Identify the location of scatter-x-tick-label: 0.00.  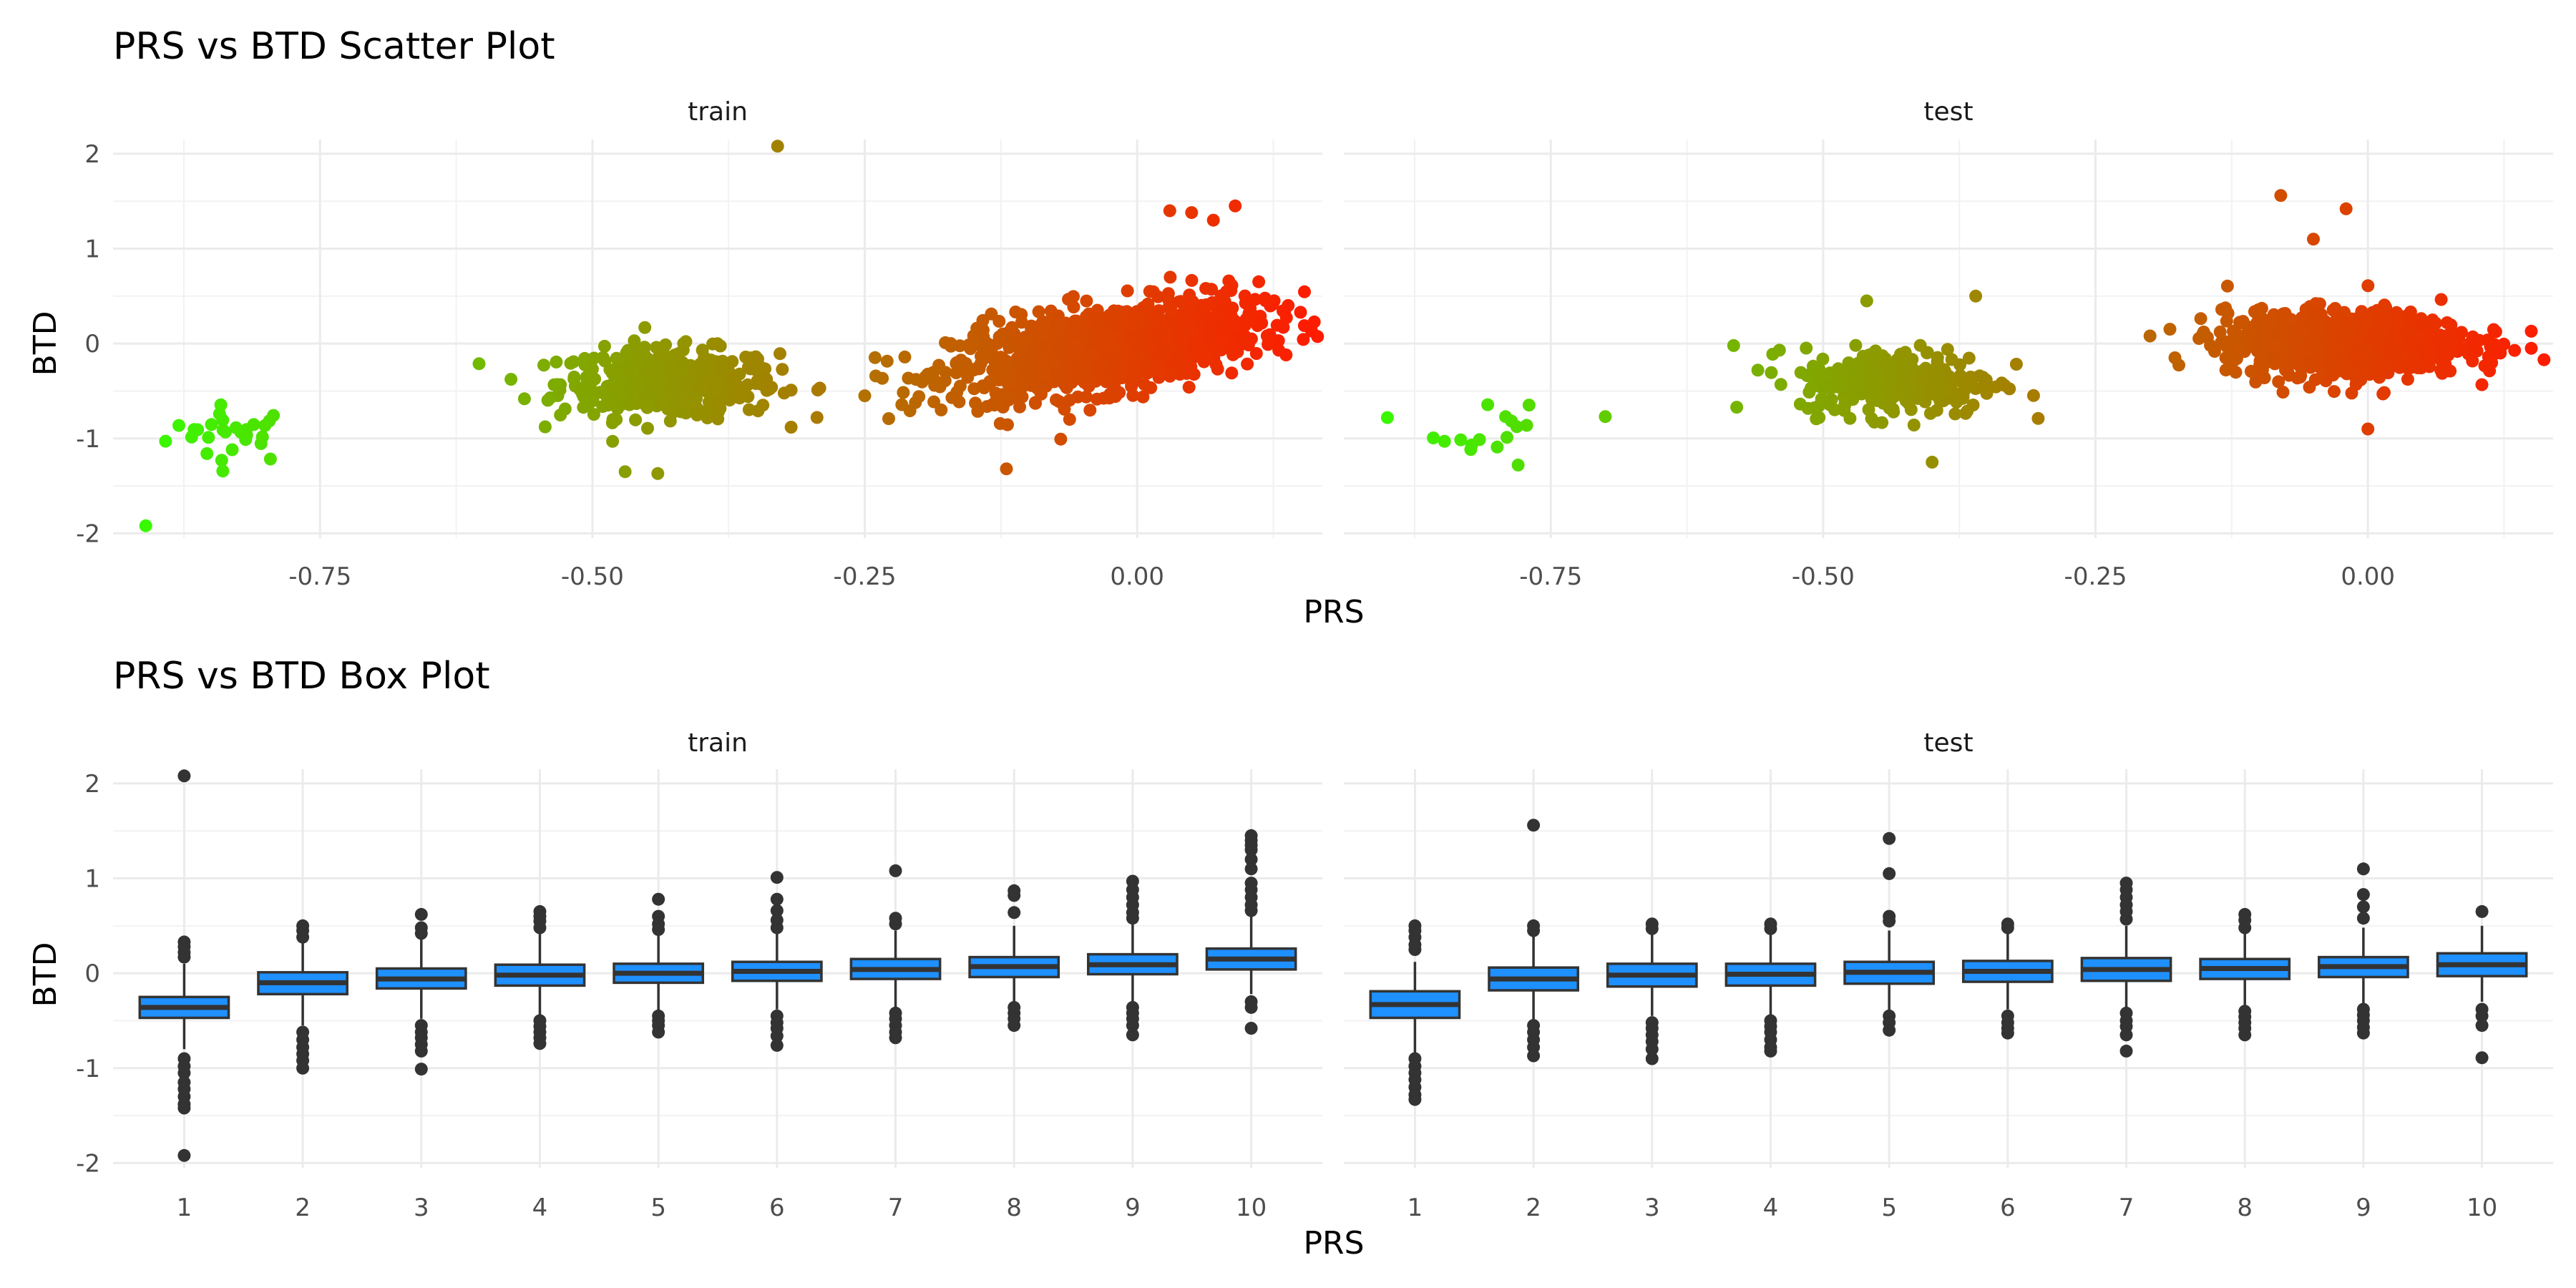
(1137, 576).